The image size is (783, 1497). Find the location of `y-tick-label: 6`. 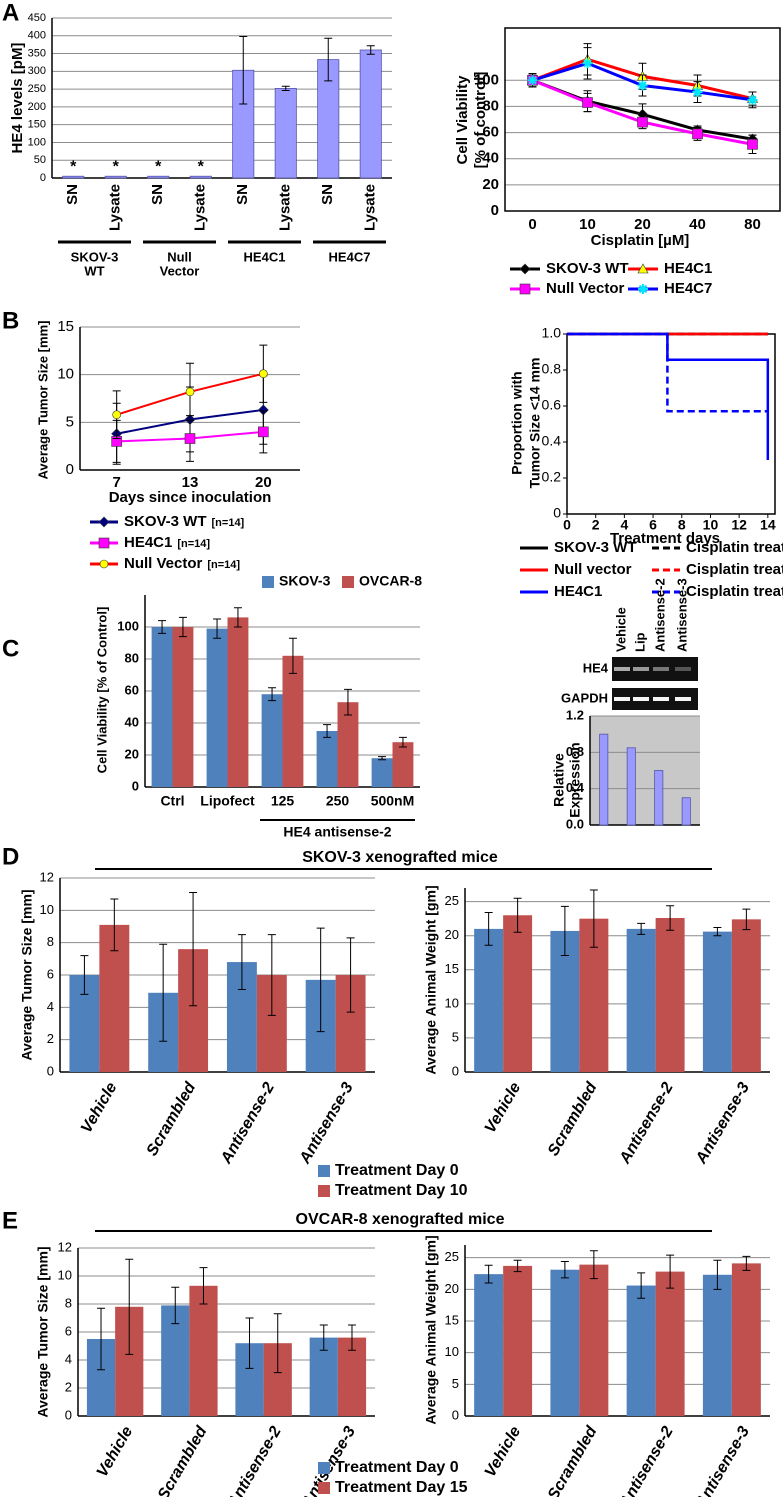

y-tick-label: 6 is located at coordinates (68, 1330).